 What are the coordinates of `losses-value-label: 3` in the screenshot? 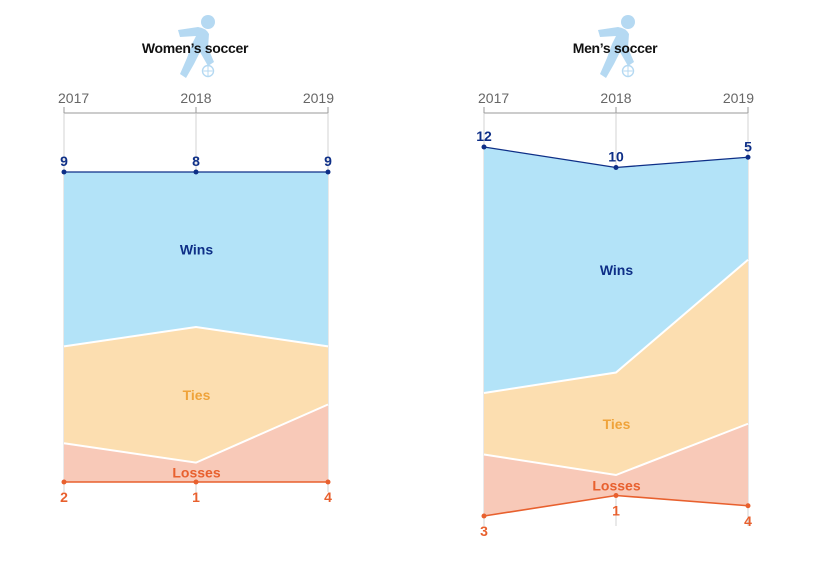 It's located at (484, 531).